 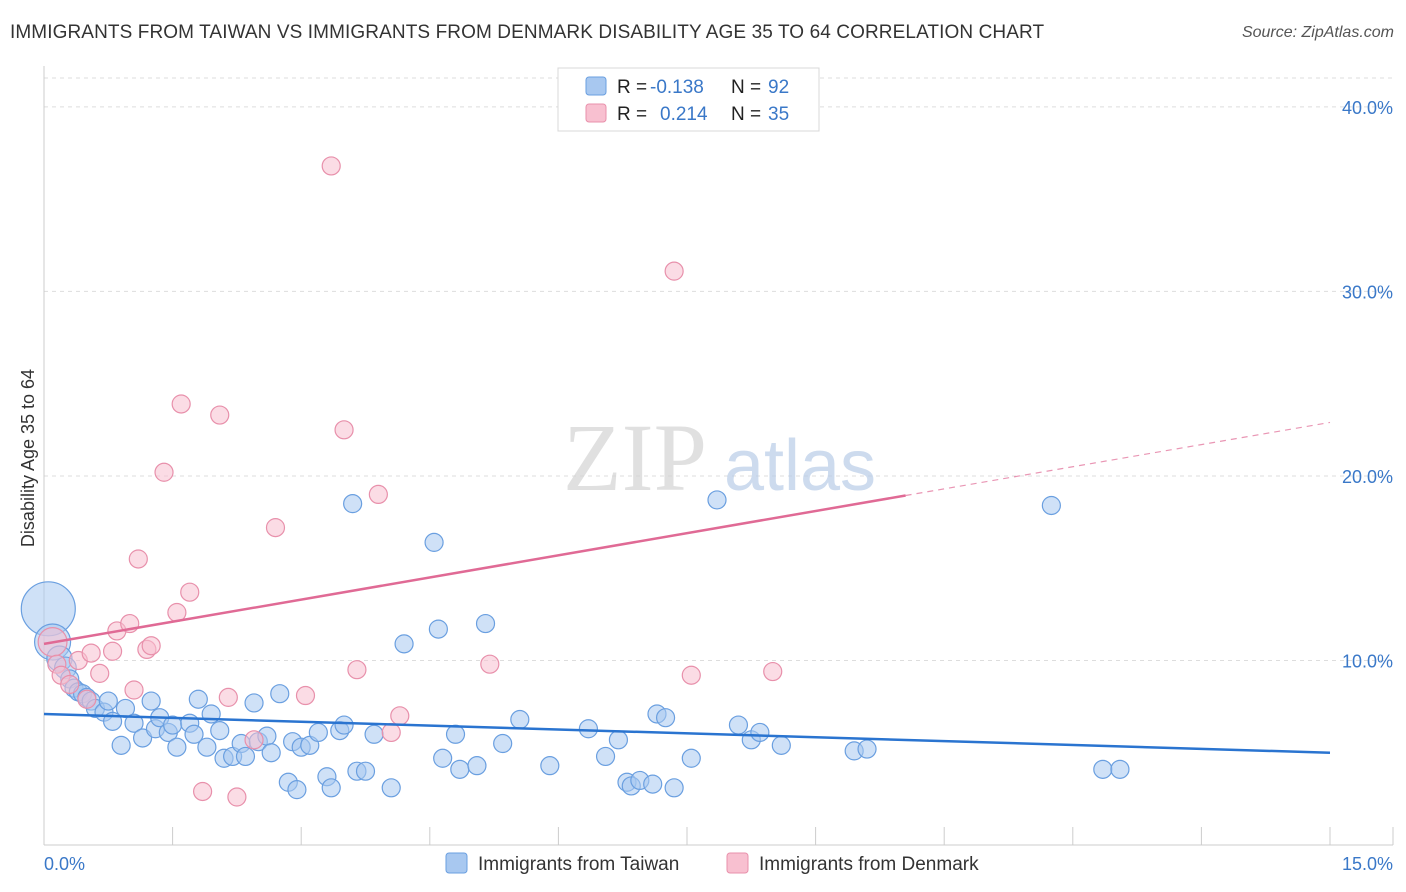 I want to click on y-tick-label-20: 20.0%, so click(x=1367, y=477).